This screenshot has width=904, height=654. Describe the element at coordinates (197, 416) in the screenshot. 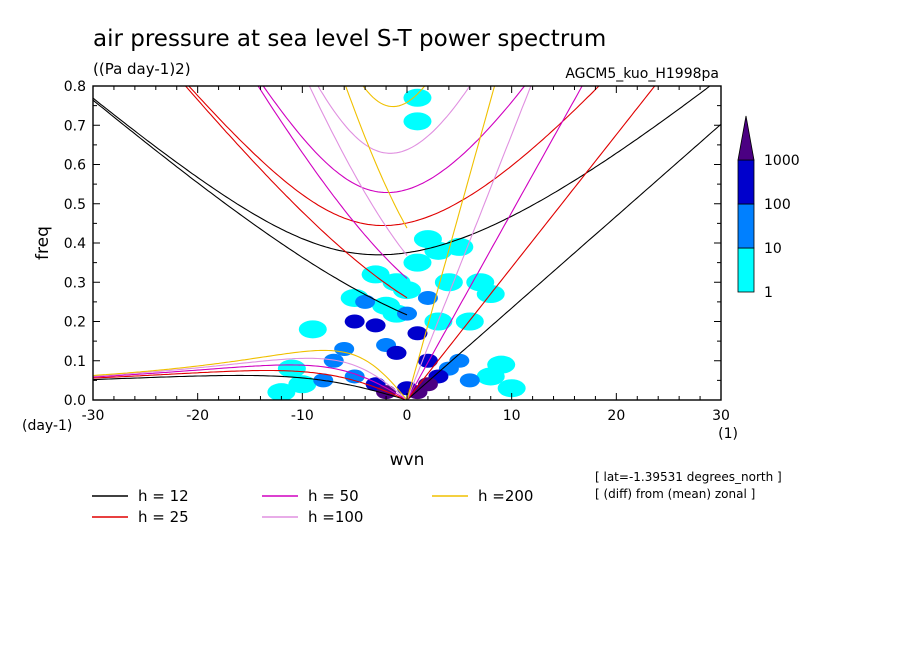

I see `x-tick-label: -20` at that location.